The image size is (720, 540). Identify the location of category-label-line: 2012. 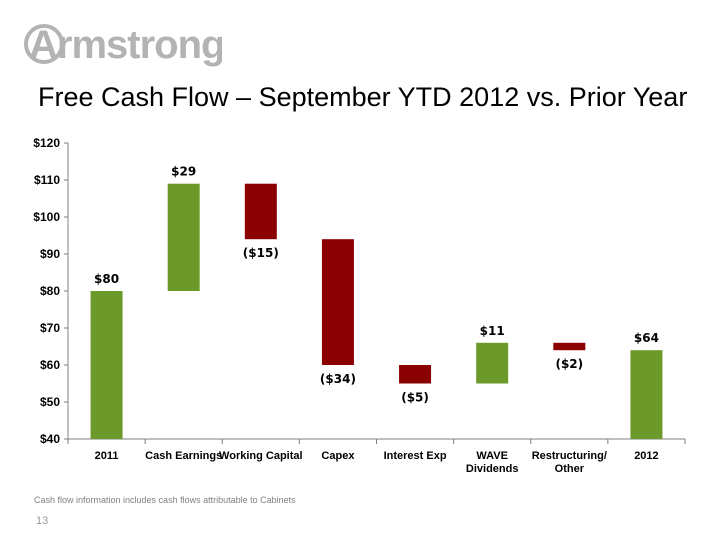
(646, 456).